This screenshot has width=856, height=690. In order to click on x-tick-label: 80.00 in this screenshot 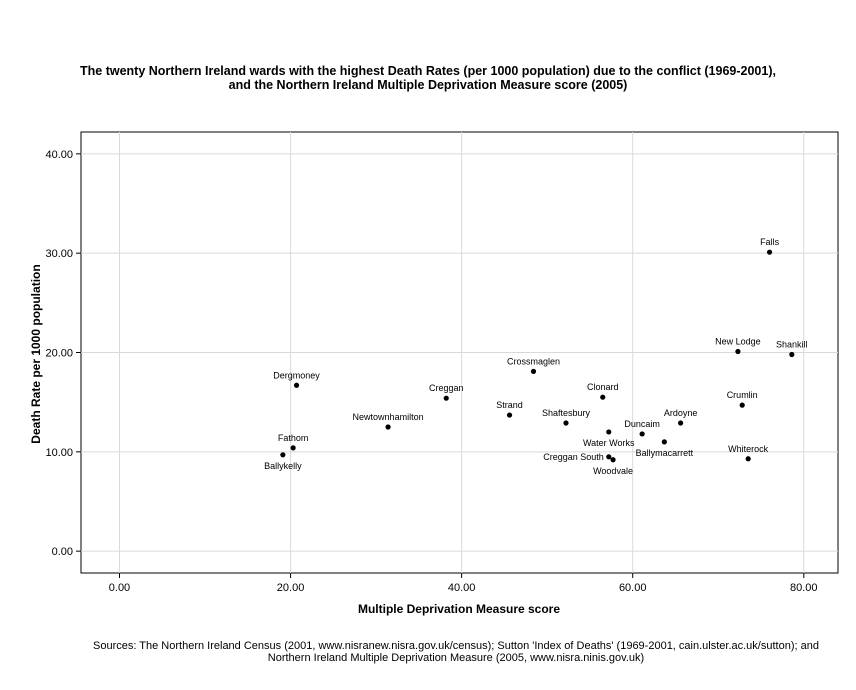, I will do `click(804, 588)`.